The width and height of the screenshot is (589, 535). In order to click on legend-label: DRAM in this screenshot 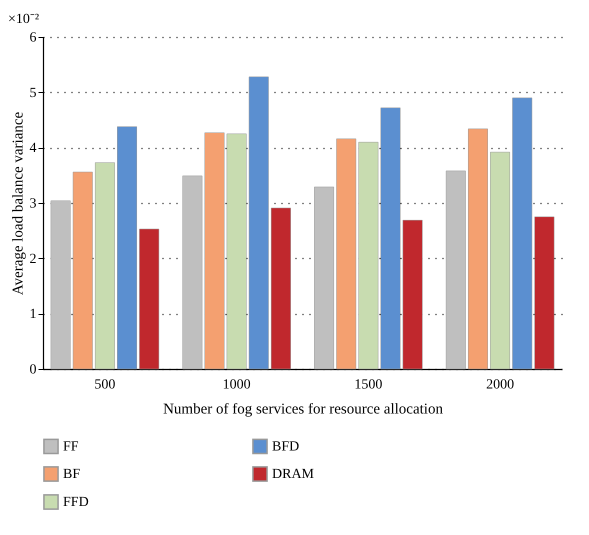, I will do `click(293, 474)`.